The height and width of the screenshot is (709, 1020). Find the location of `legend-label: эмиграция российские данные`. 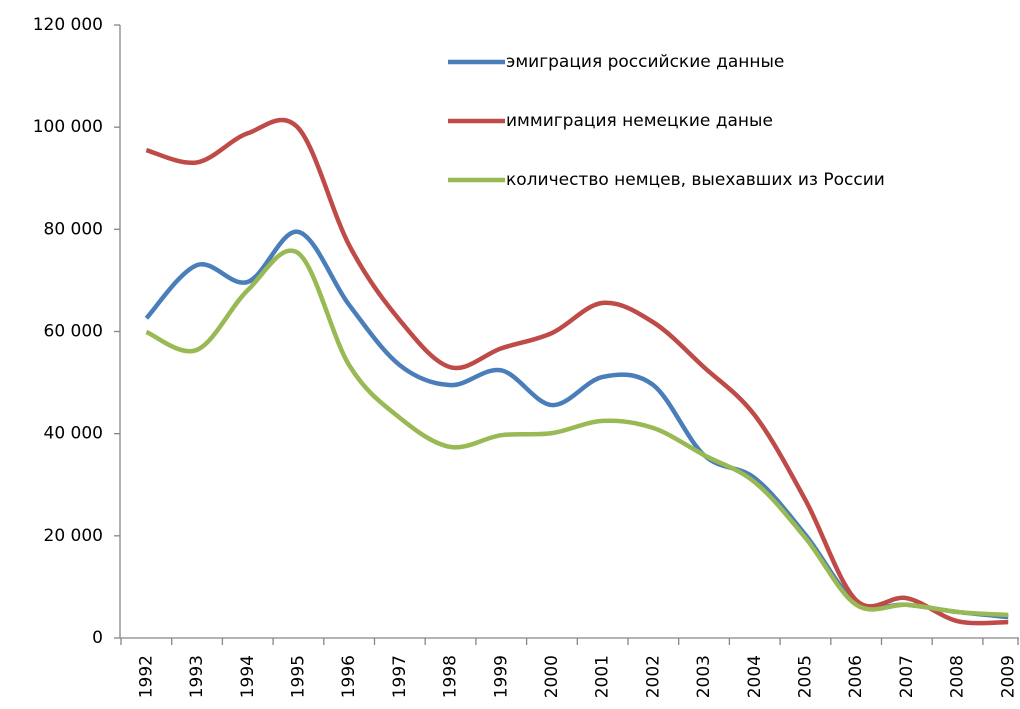

legend-label: эмиграция российские данные is located at coordinates (645, 62).